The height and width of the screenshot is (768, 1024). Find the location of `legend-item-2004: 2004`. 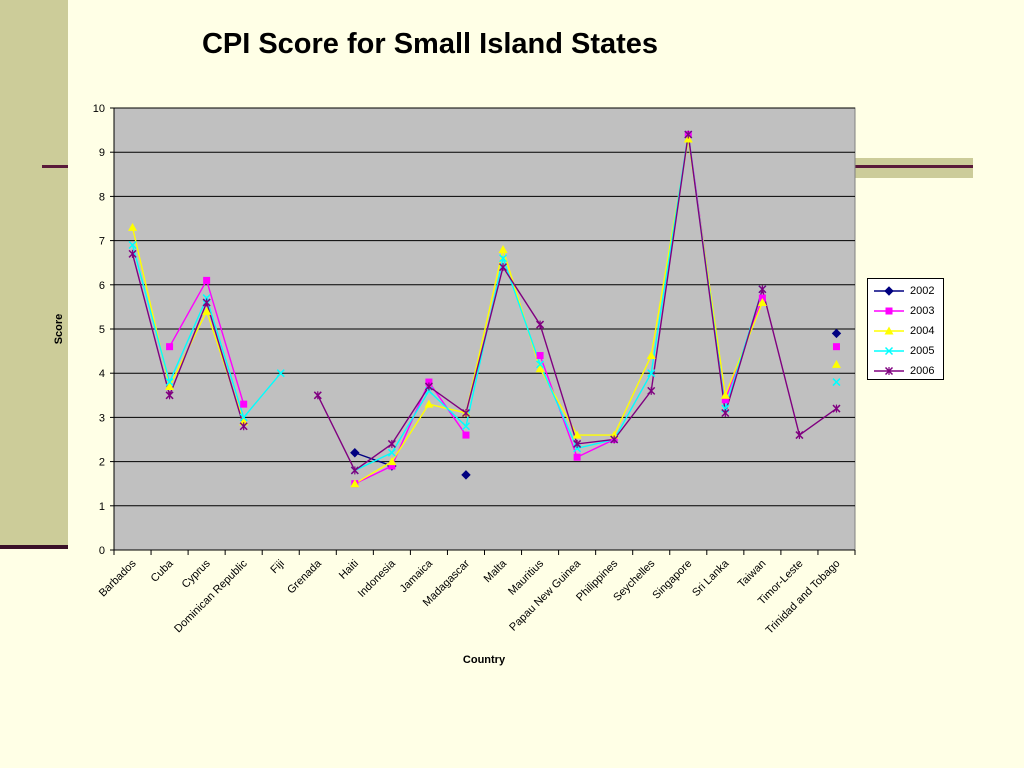

legend-item-2004: 2004 is located at coordinates (905, 331).